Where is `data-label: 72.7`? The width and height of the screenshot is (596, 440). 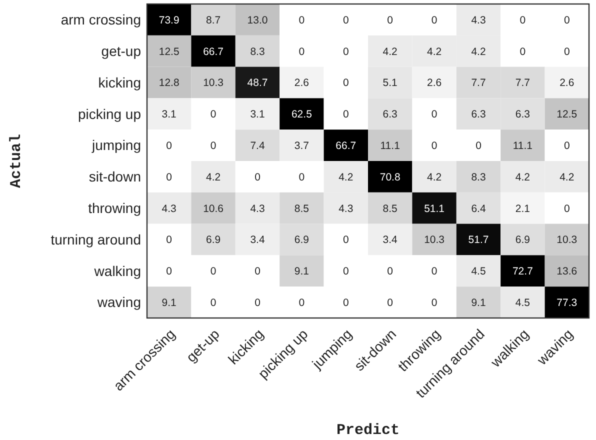 data-label: 72.7 is located at coordinates (523, 272).